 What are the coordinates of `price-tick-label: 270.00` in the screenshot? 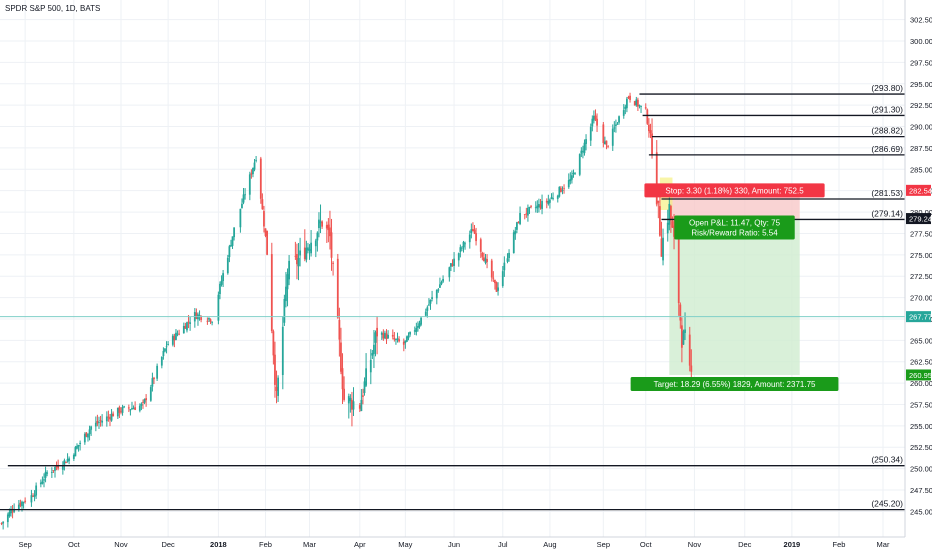 It's located at (921, 298).